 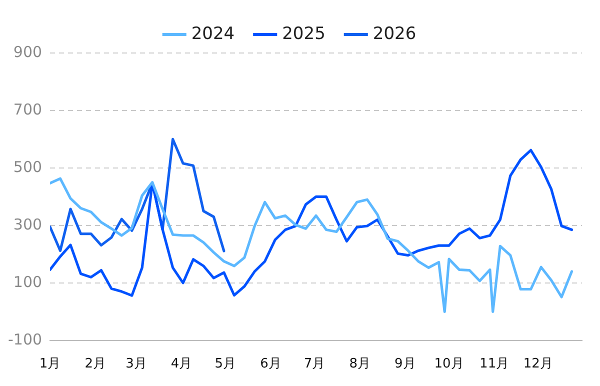 What do you see at coordinates (394, 34) in the screenshot?
I see `legend-label: 2026` at bounding box center [394, 34].